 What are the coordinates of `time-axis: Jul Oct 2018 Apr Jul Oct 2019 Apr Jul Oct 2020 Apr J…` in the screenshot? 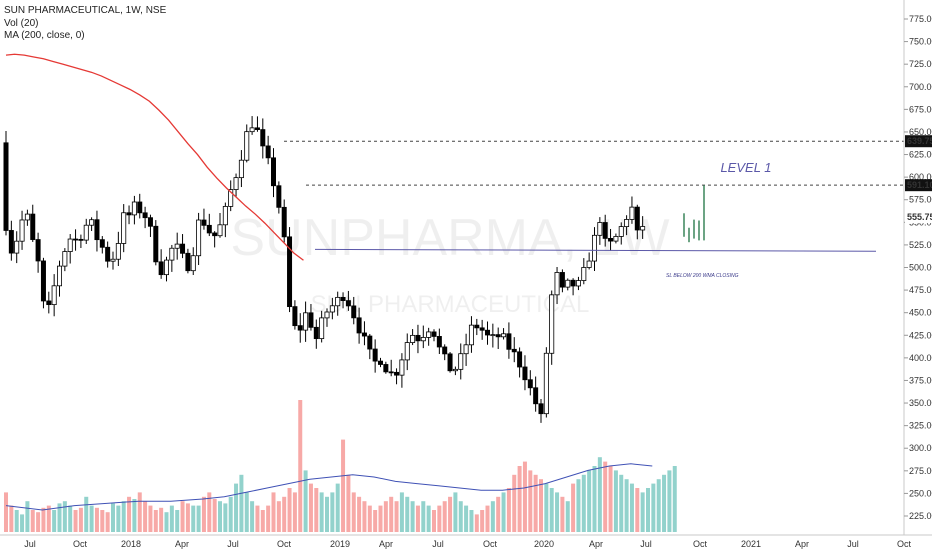 It's located at (467, 544).